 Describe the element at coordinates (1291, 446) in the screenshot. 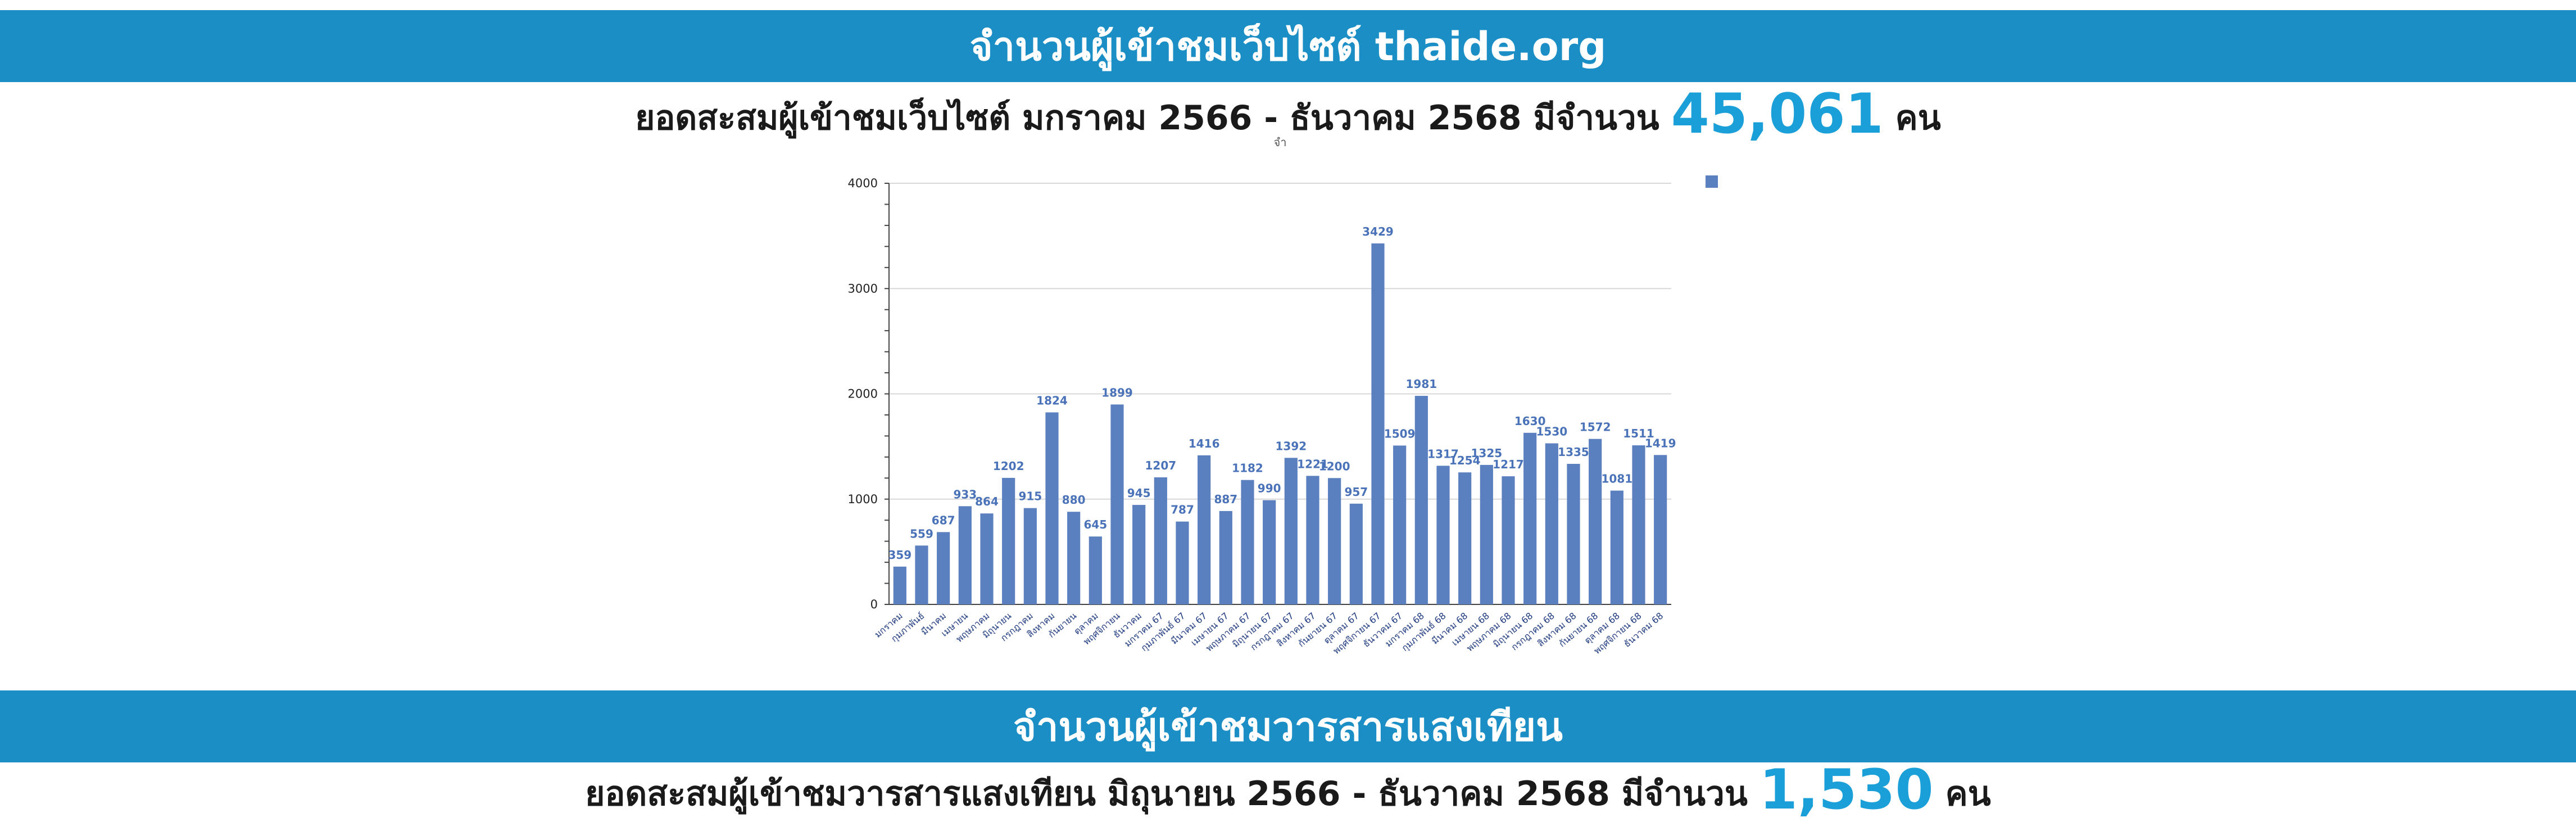

I see `bar-value-label: 1392` at that location.